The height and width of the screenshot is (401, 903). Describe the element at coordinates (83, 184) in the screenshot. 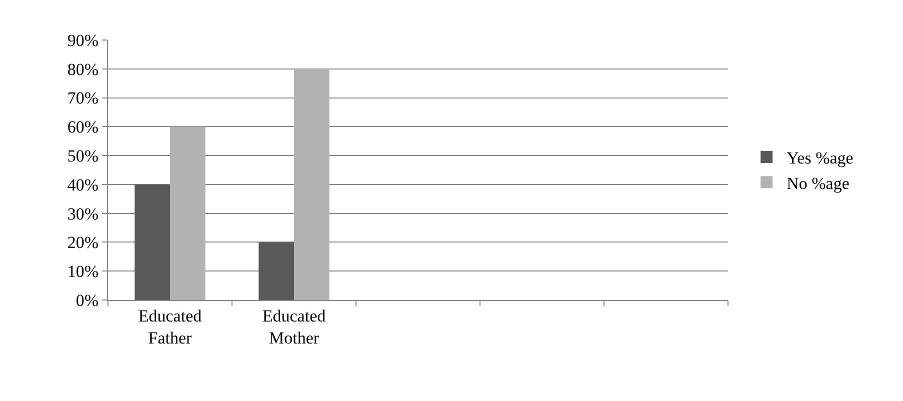

I see `y-tick-label: 40%` at that location.